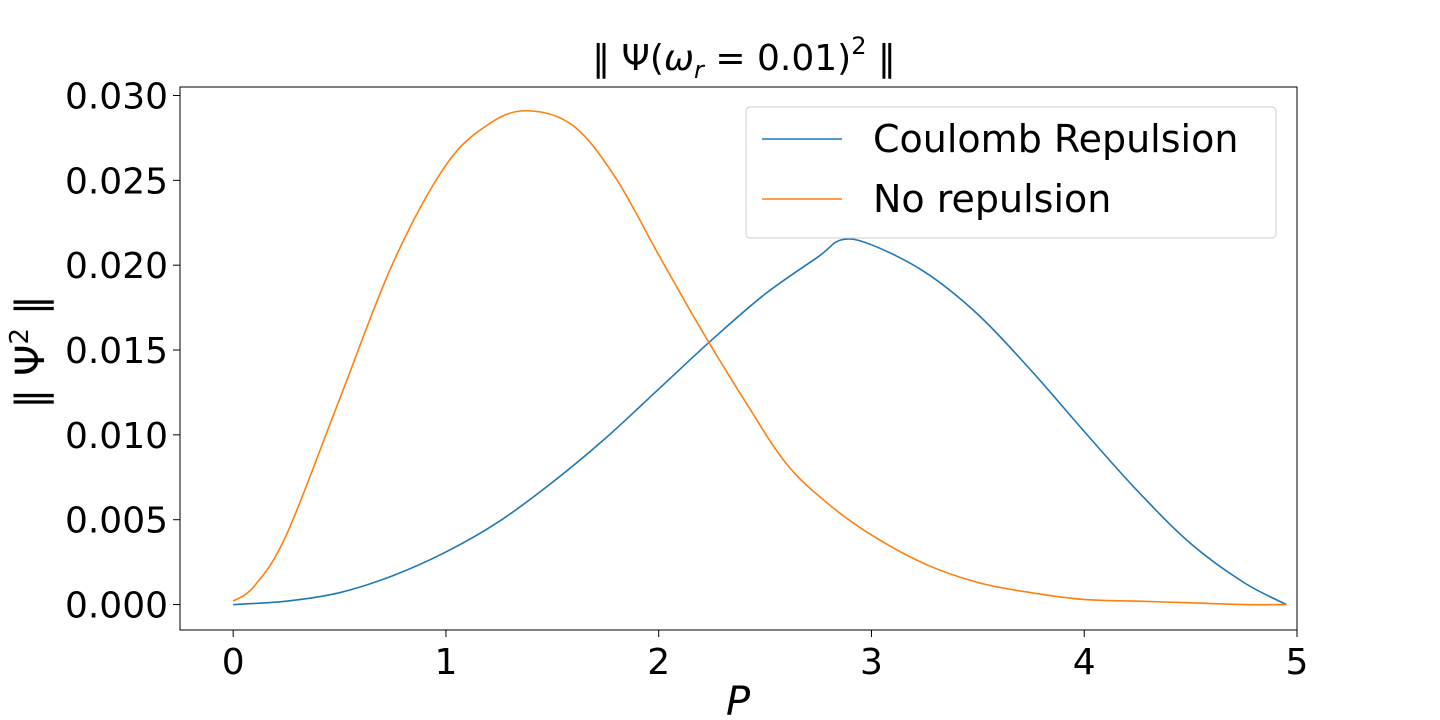  I want to click on ylabel-suffix: ‖, so click(31, 311).